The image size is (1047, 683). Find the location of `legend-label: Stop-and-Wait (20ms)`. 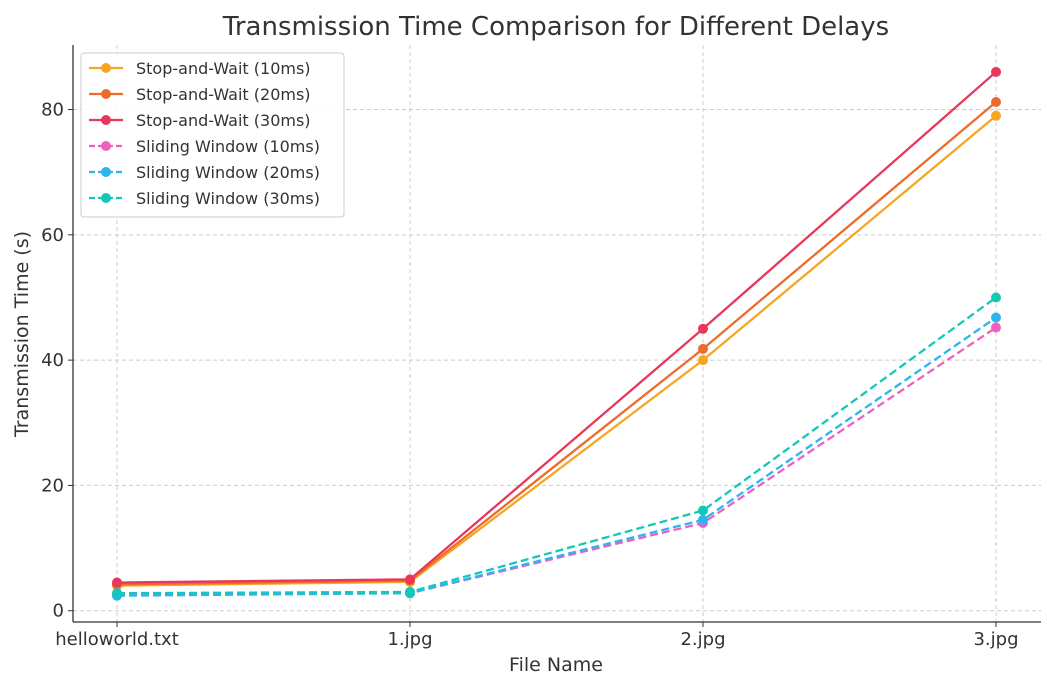

legend-label: Stop-and-Wait (20ms) is located at coordinates (223, 94).